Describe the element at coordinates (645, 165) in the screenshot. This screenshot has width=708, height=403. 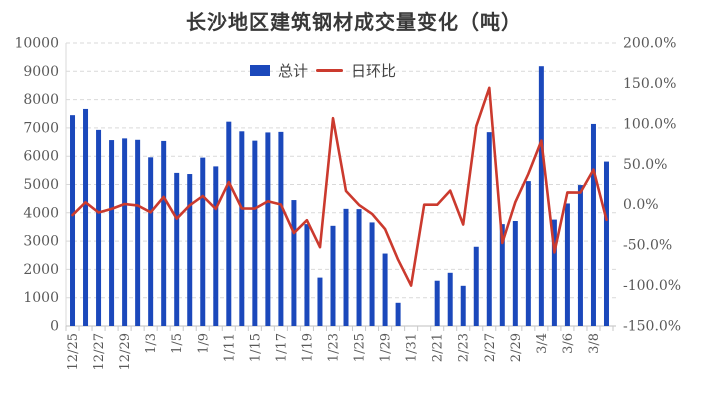
I see `y-right-label: 50.0%` at that location.